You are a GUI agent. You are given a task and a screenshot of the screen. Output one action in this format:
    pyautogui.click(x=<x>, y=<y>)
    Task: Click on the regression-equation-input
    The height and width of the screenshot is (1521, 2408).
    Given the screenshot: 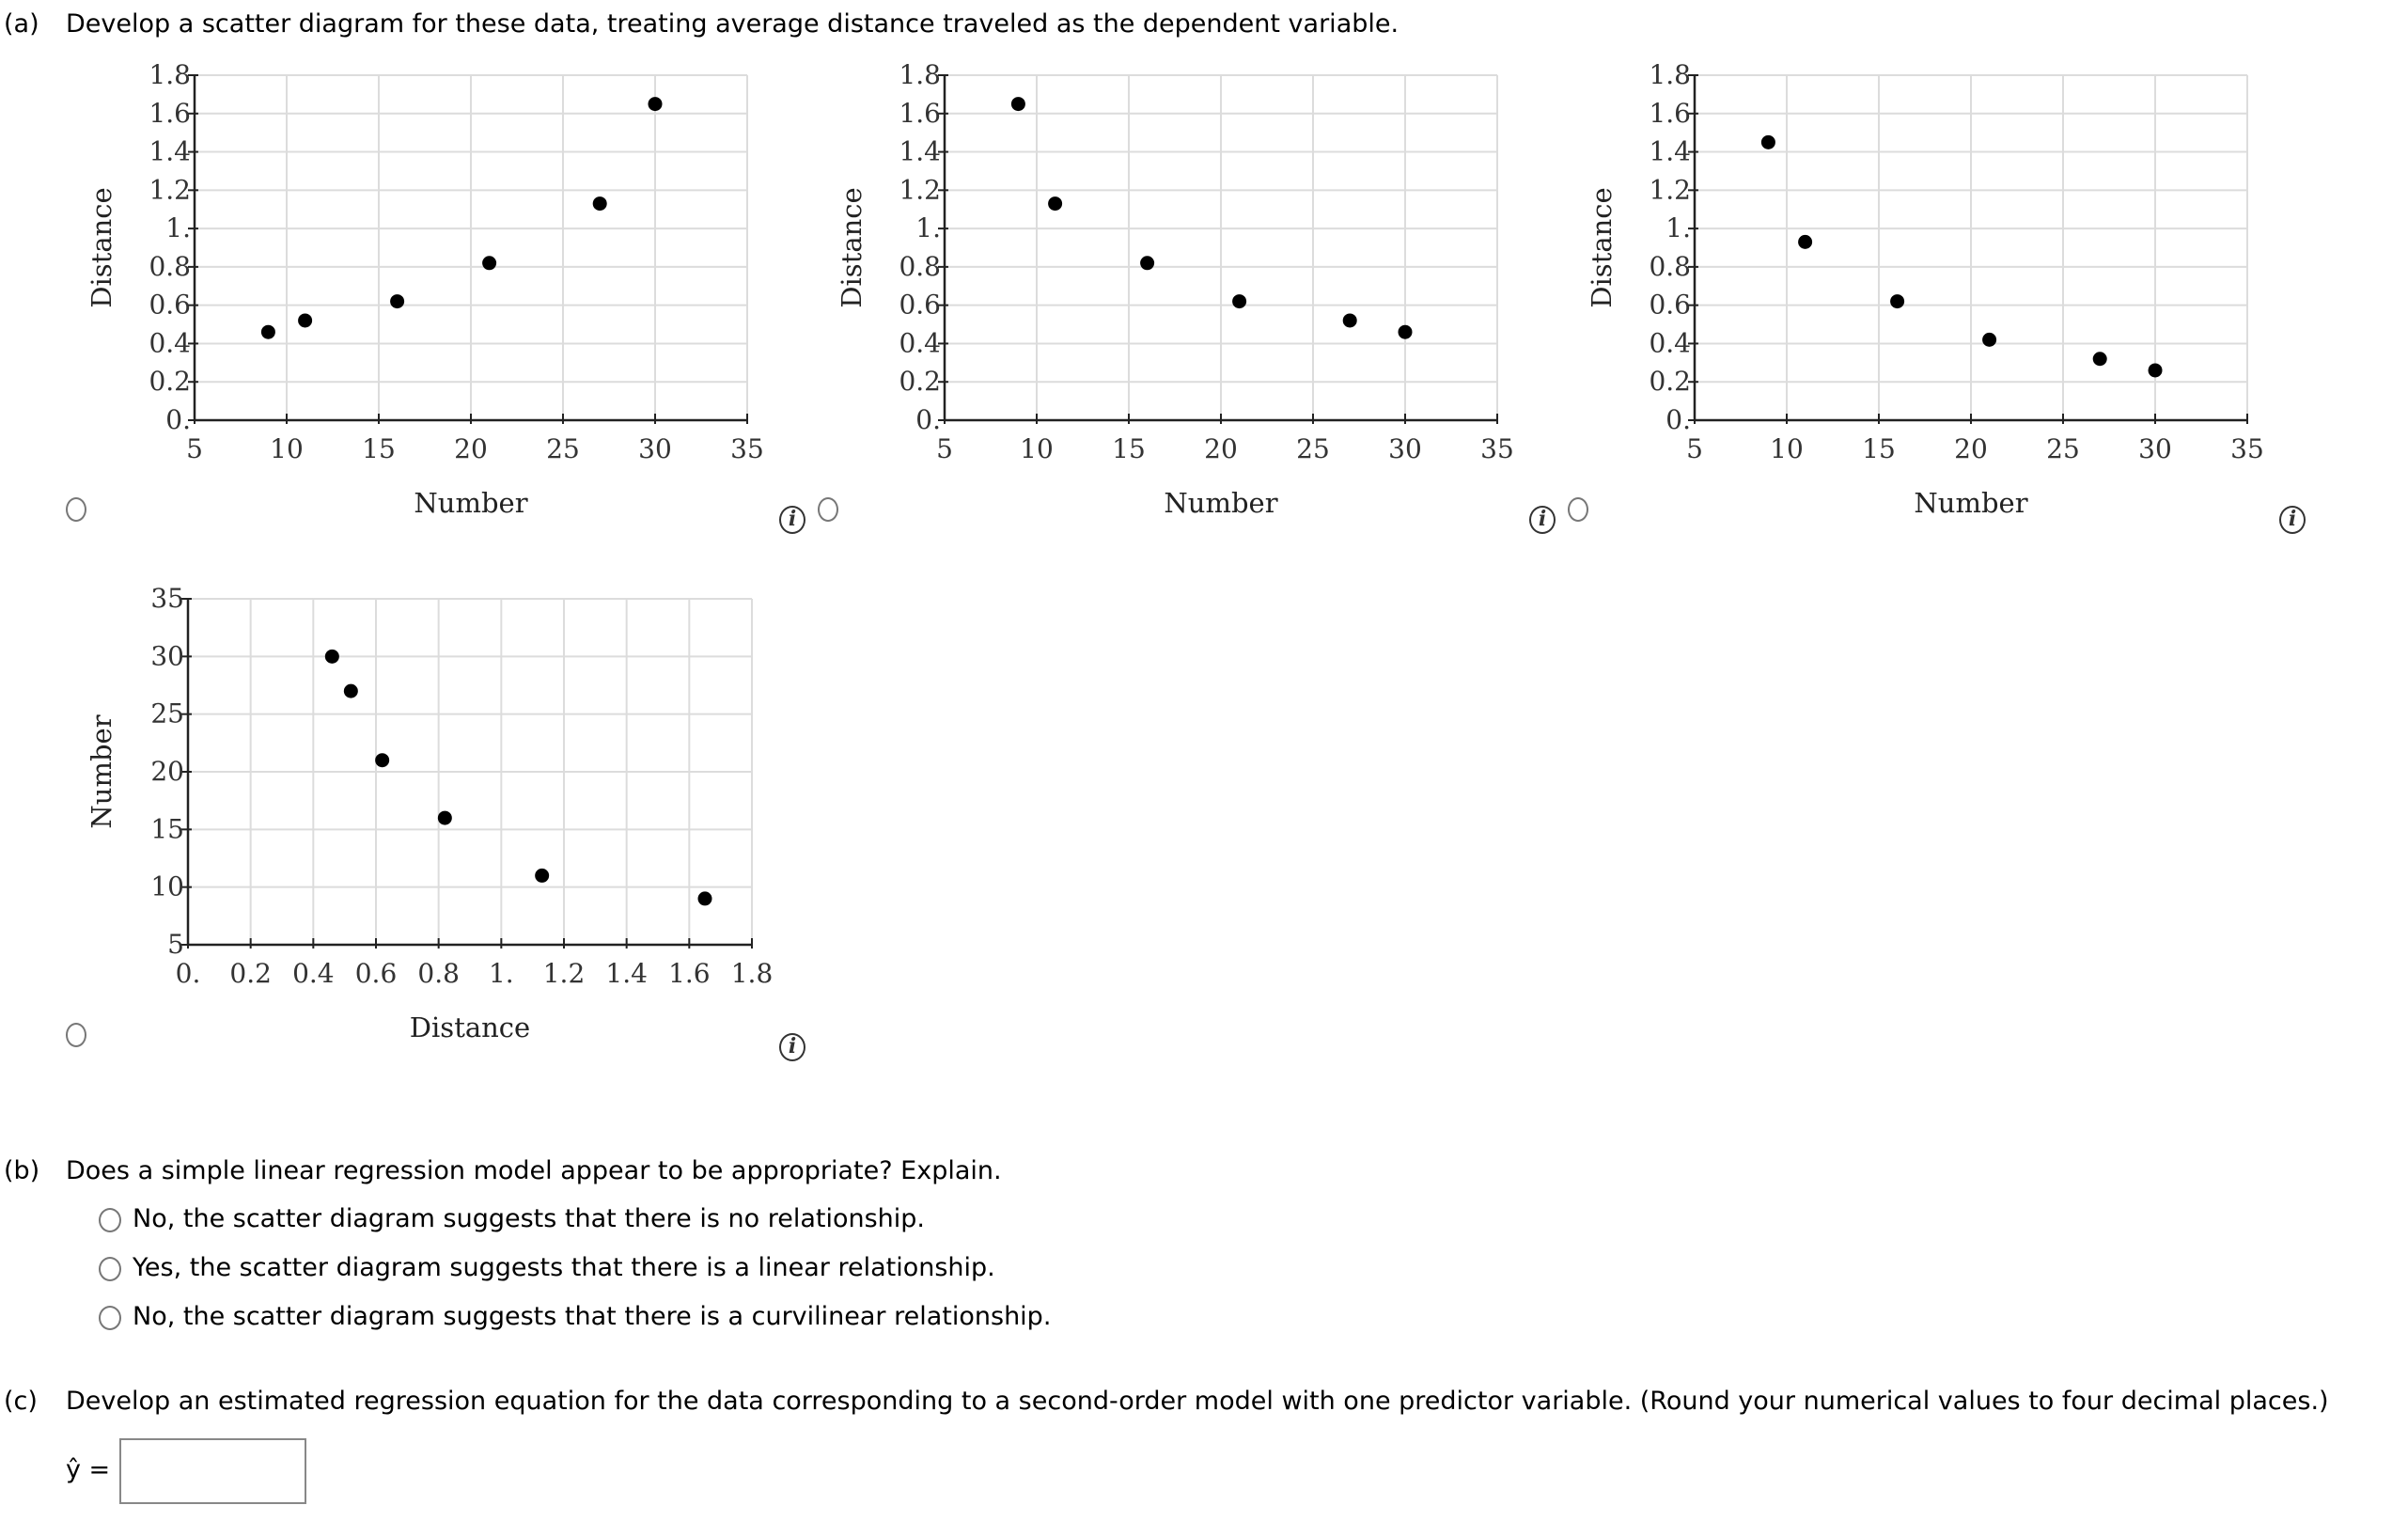 What is the action you would take?
    pyautogui.click(x=212, y=1471)
    